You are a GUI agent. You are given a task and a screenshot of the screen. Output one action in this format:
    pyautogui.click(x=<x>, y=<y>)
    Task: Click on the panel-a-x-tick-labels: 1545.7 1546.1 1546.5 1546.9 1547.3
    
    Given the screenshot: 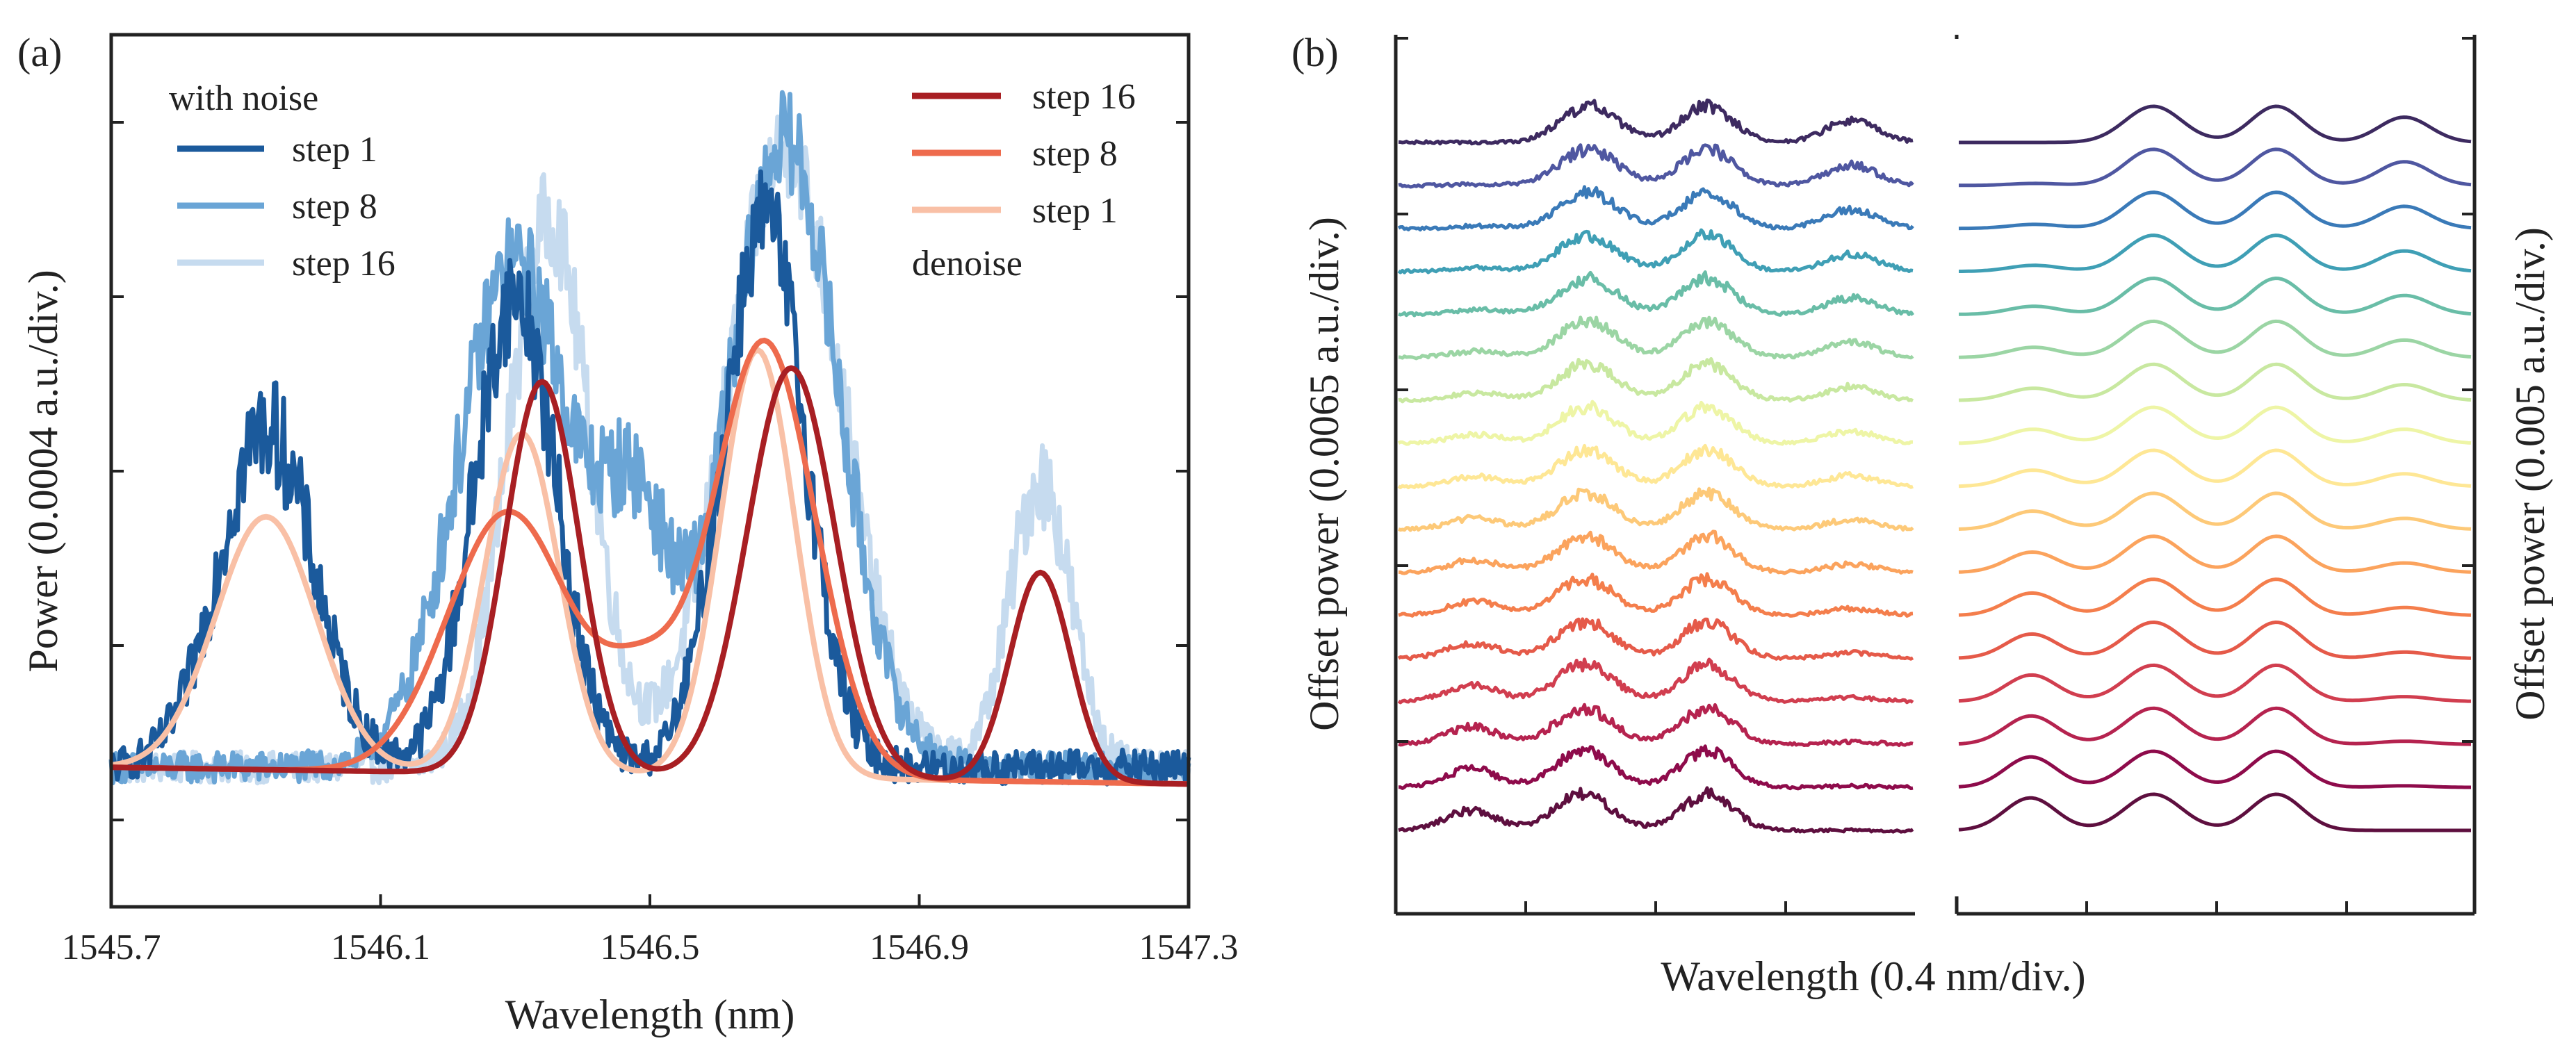 What is the action you would take?
    pyautogui.click(x=650, y=947)
    